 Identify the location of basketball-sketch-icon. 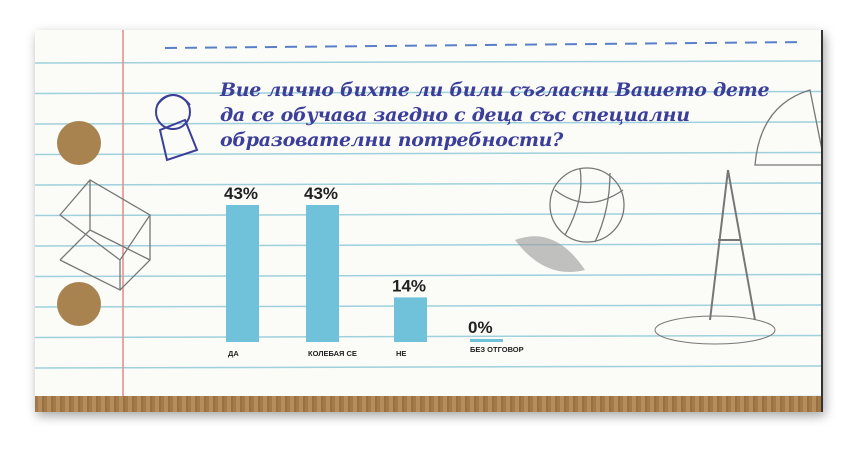
(587, 205).